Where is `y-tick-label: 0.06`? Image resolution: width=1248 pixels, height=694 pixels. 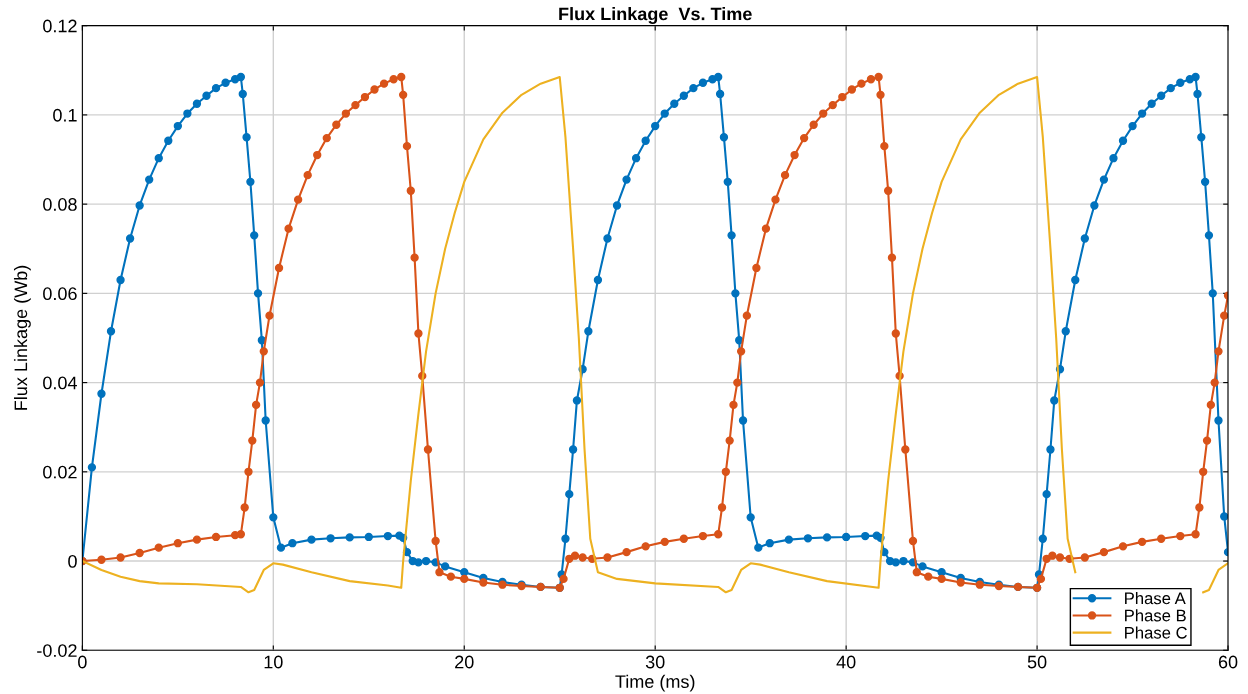 y-tick-label: 0.06 is located at coordinates (60, 294).